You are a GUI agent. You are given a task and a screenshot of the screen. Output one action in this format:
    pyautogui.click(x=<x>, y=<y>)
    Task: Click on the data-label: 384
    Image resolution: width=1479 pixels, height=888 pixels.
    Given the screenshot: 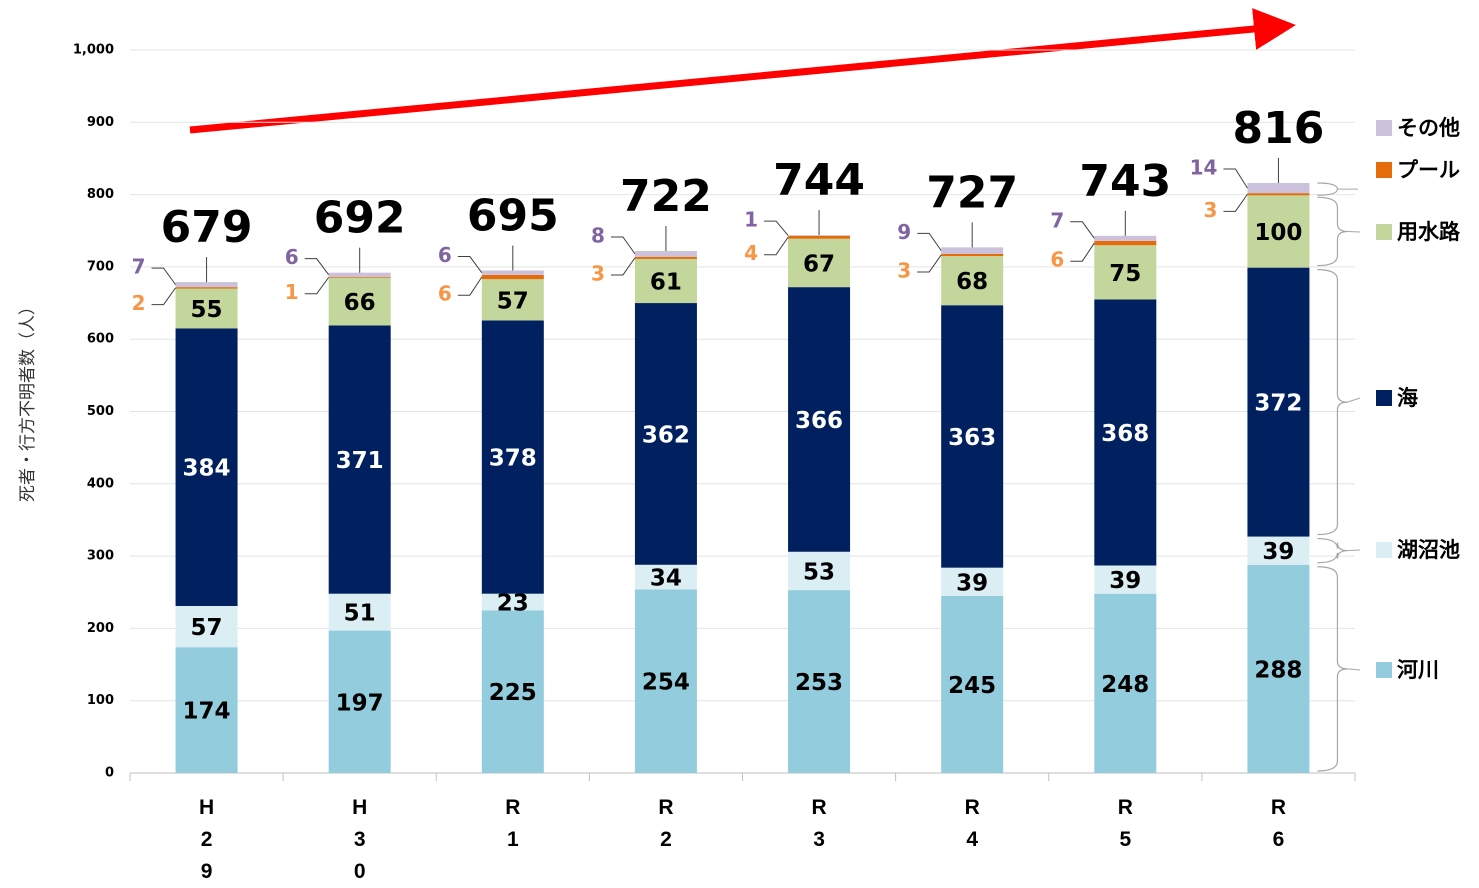 What is the action you would take?
    pyautogui.click(x=207, y=469)
    